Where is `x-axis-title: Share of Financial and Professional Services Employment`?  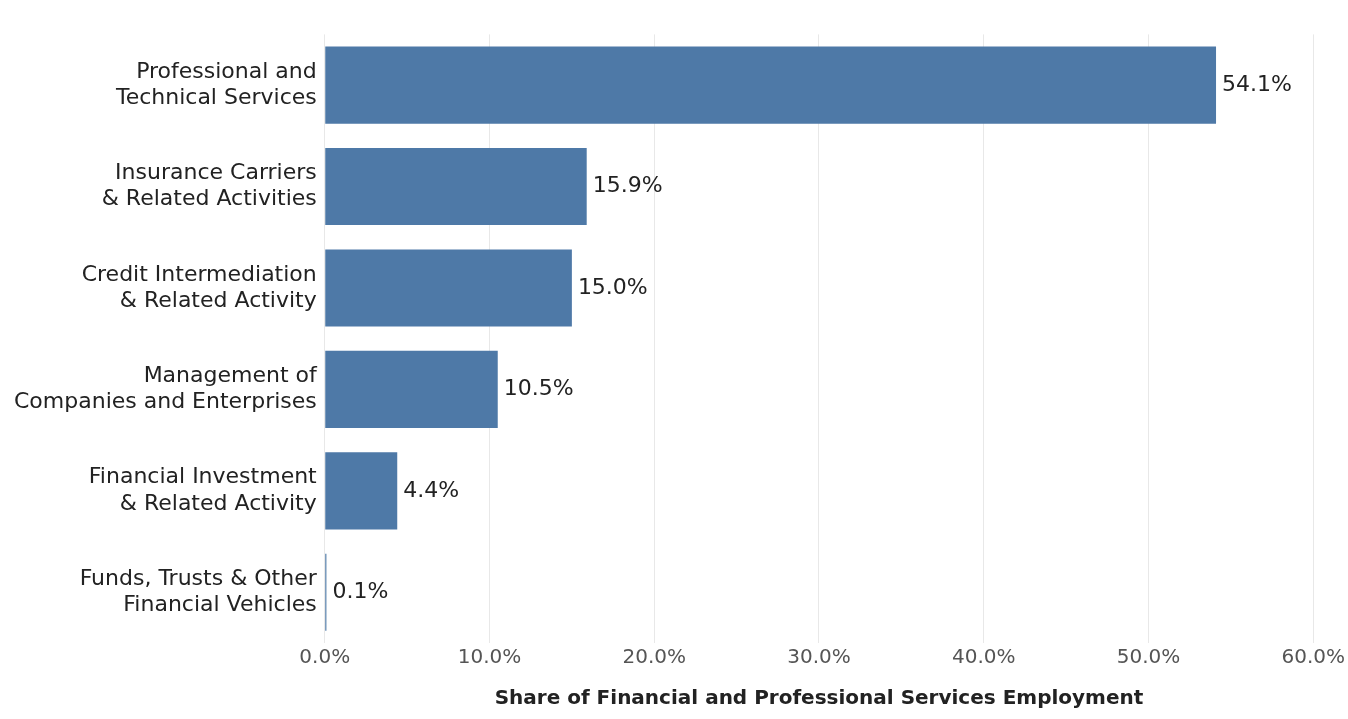
x-axis-title: Share of Financial and Professional Services Employment is located at coordinates (819, 697).